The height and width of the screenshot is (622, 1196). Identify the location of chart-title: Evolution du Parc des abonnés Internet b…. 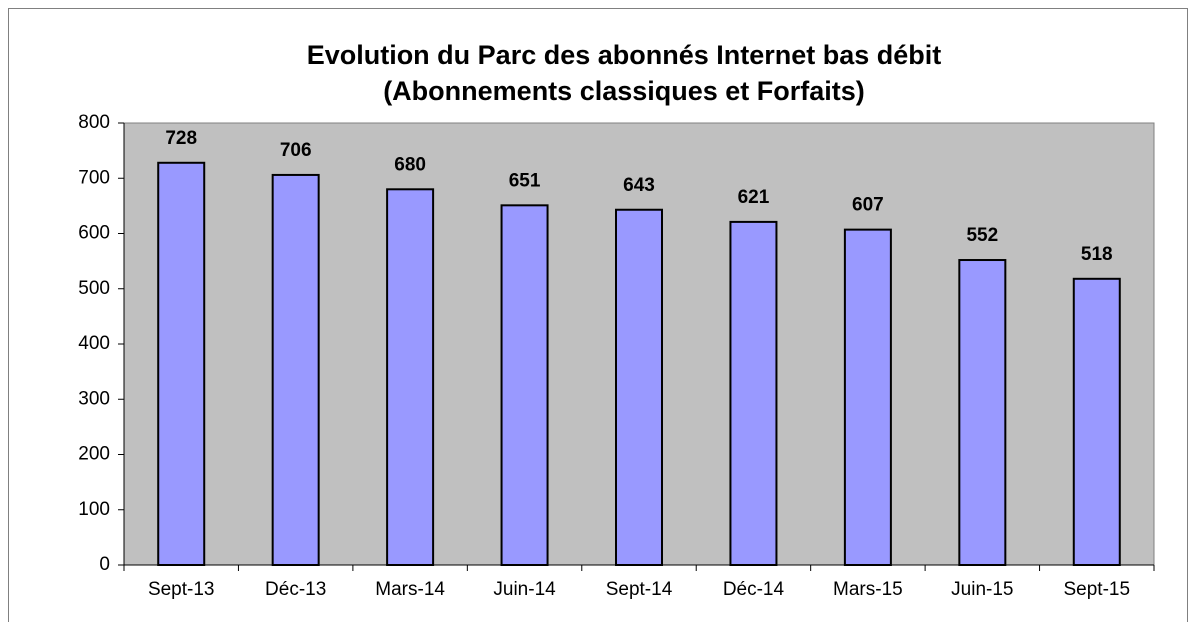
(624, 55).